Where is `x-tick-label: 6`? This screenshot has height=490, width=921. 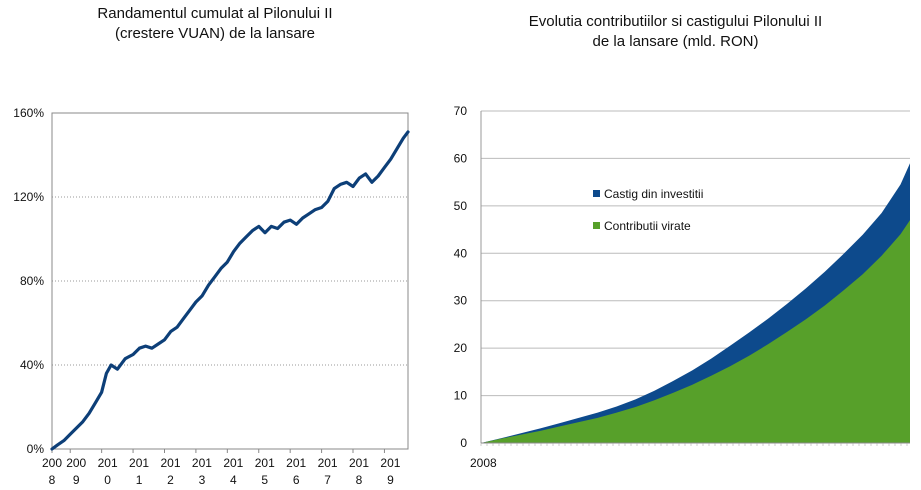 x-tick-label: 6 is located at coordinates (296, 480).